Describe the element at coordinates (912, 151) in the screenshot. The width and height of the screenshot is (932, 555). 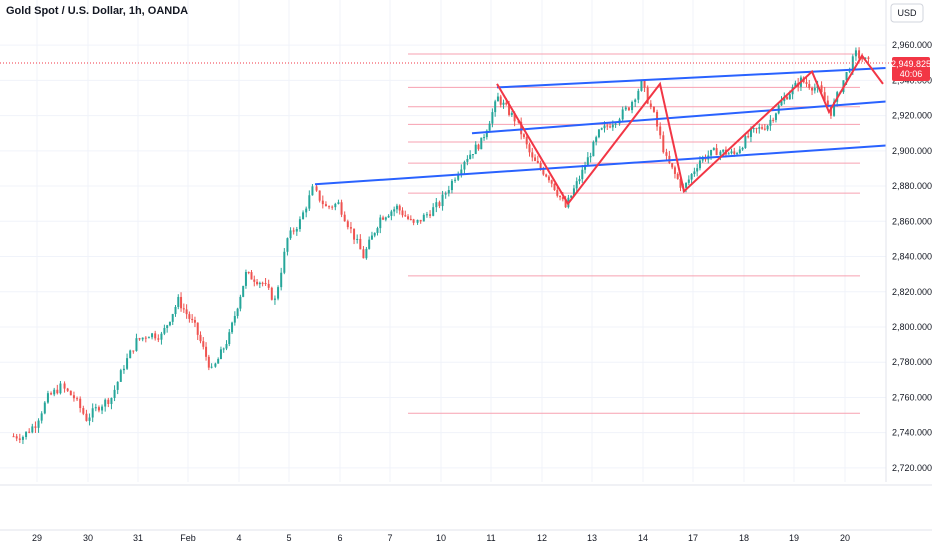
I see `y-tick-label: 2,900.000` at that location.